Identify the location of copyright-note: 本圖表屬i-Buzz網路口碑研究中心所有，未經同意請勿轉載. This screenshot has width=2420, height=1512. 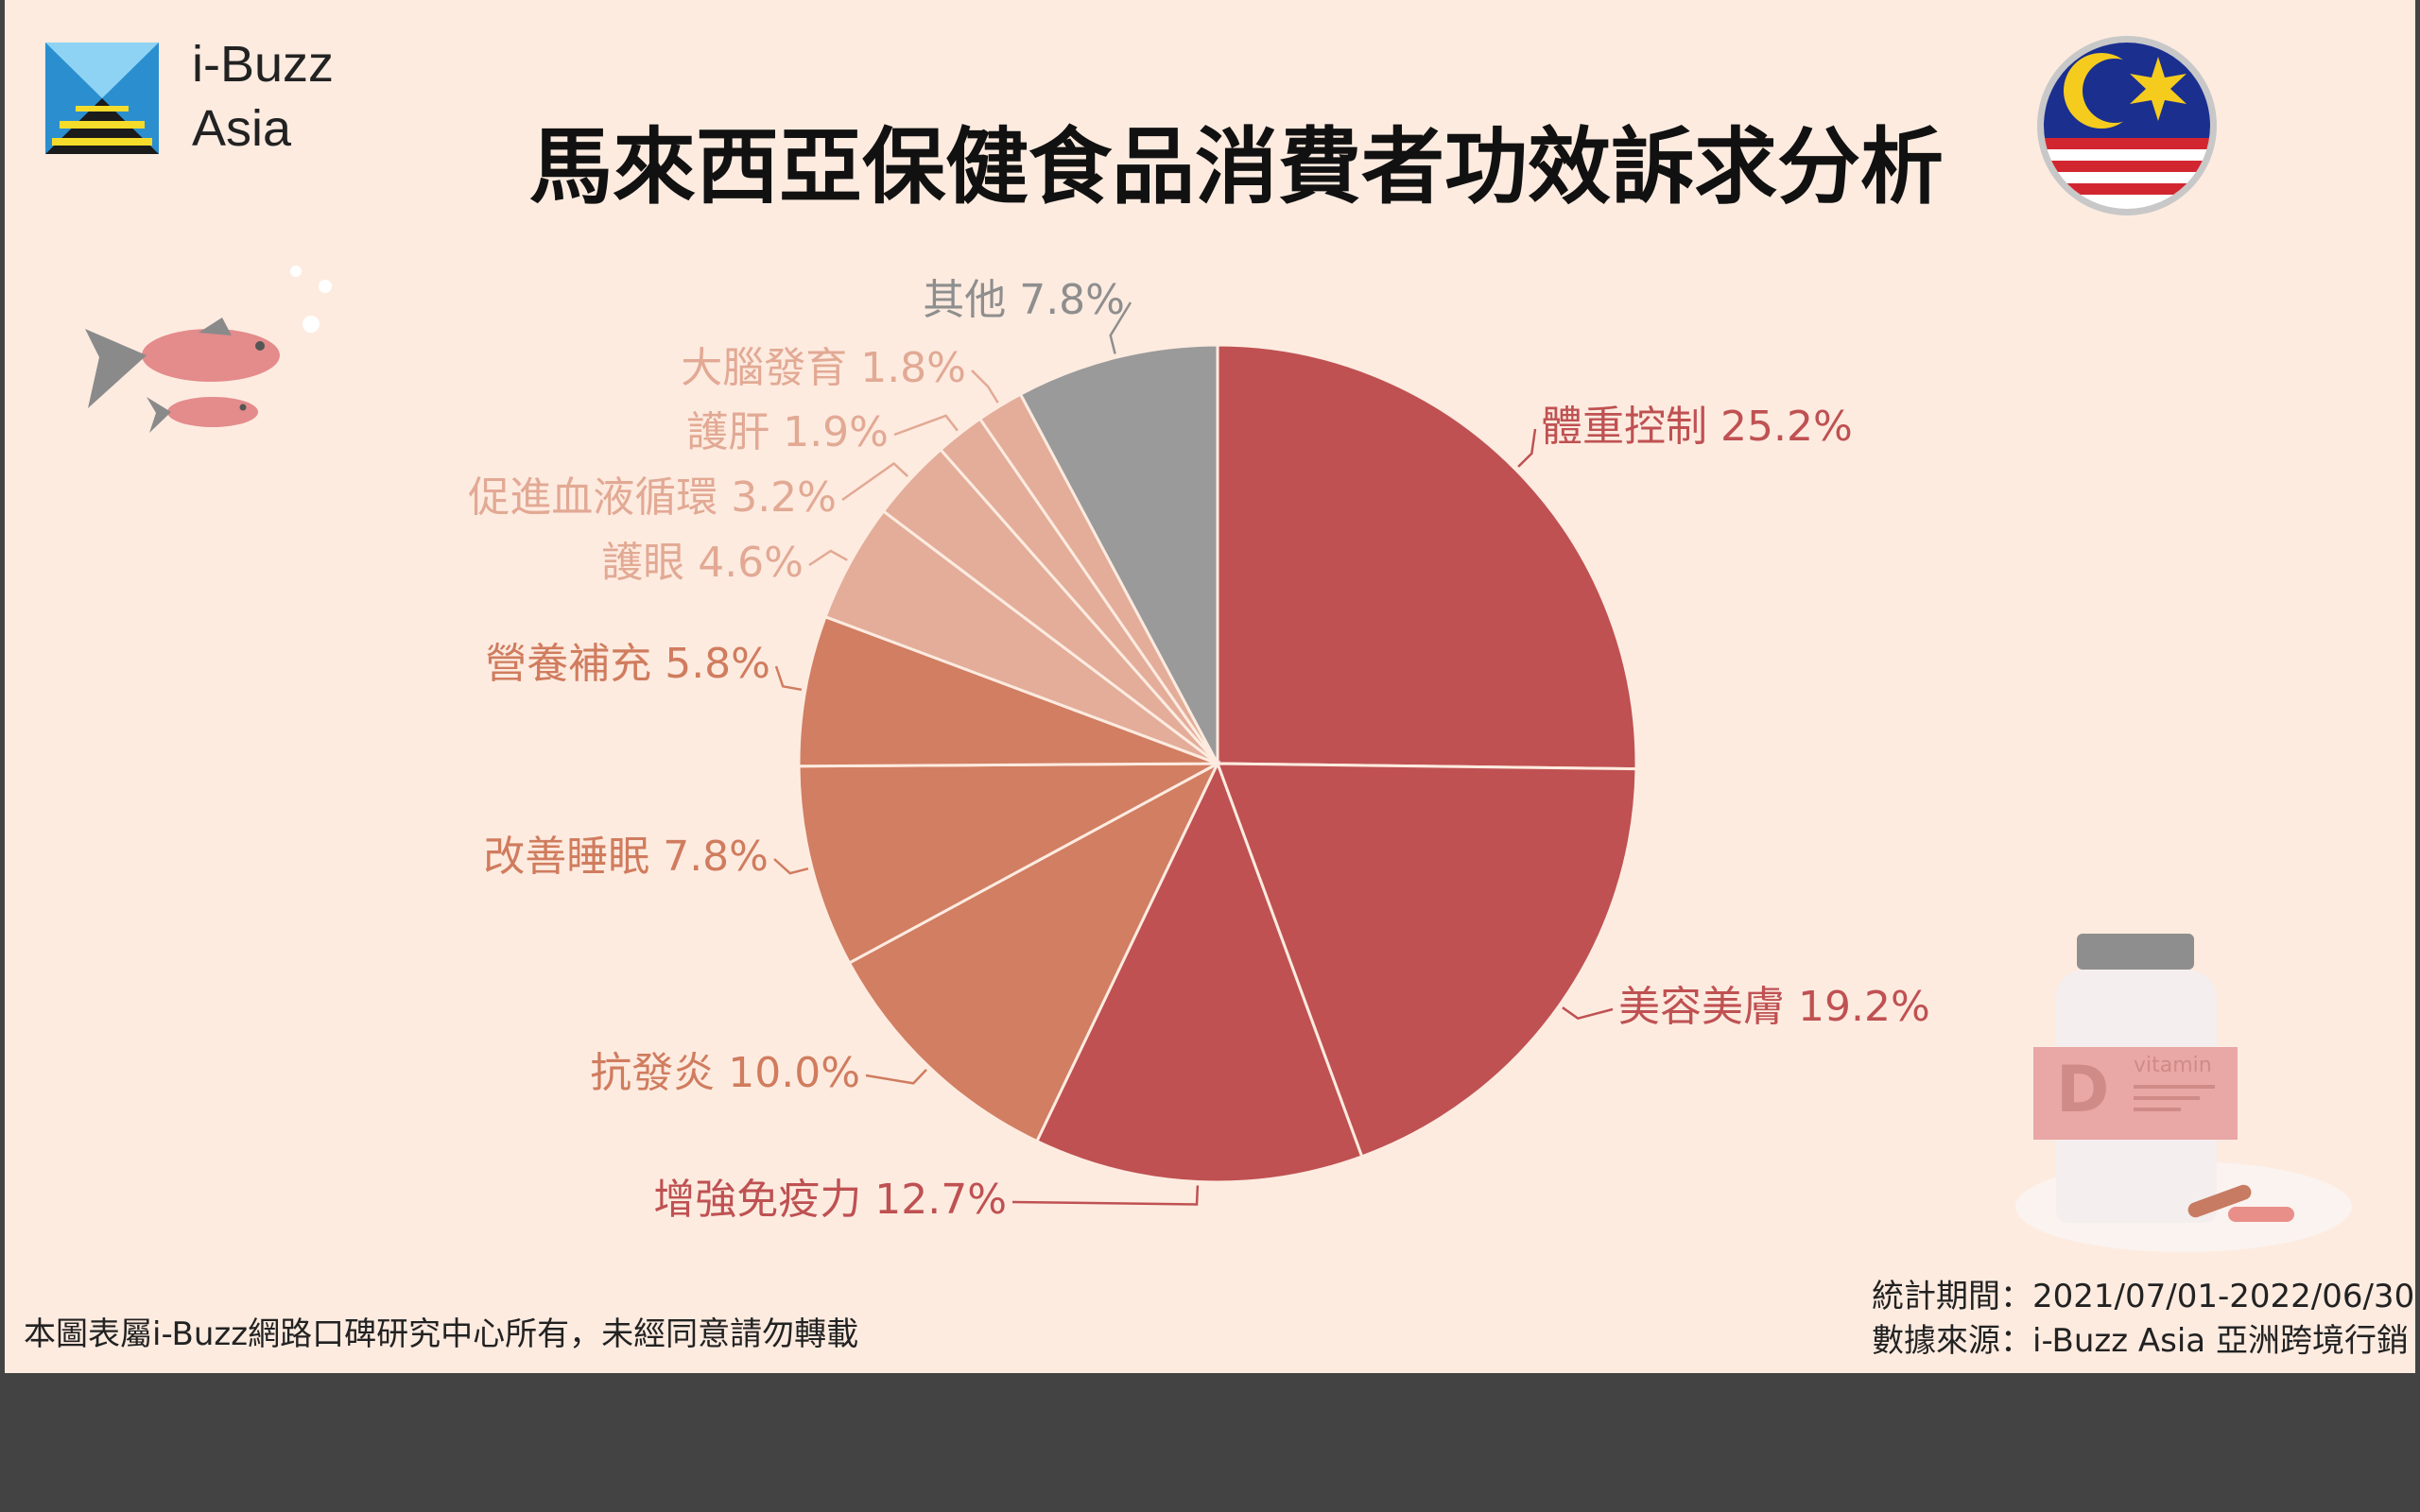
(441, 1334).